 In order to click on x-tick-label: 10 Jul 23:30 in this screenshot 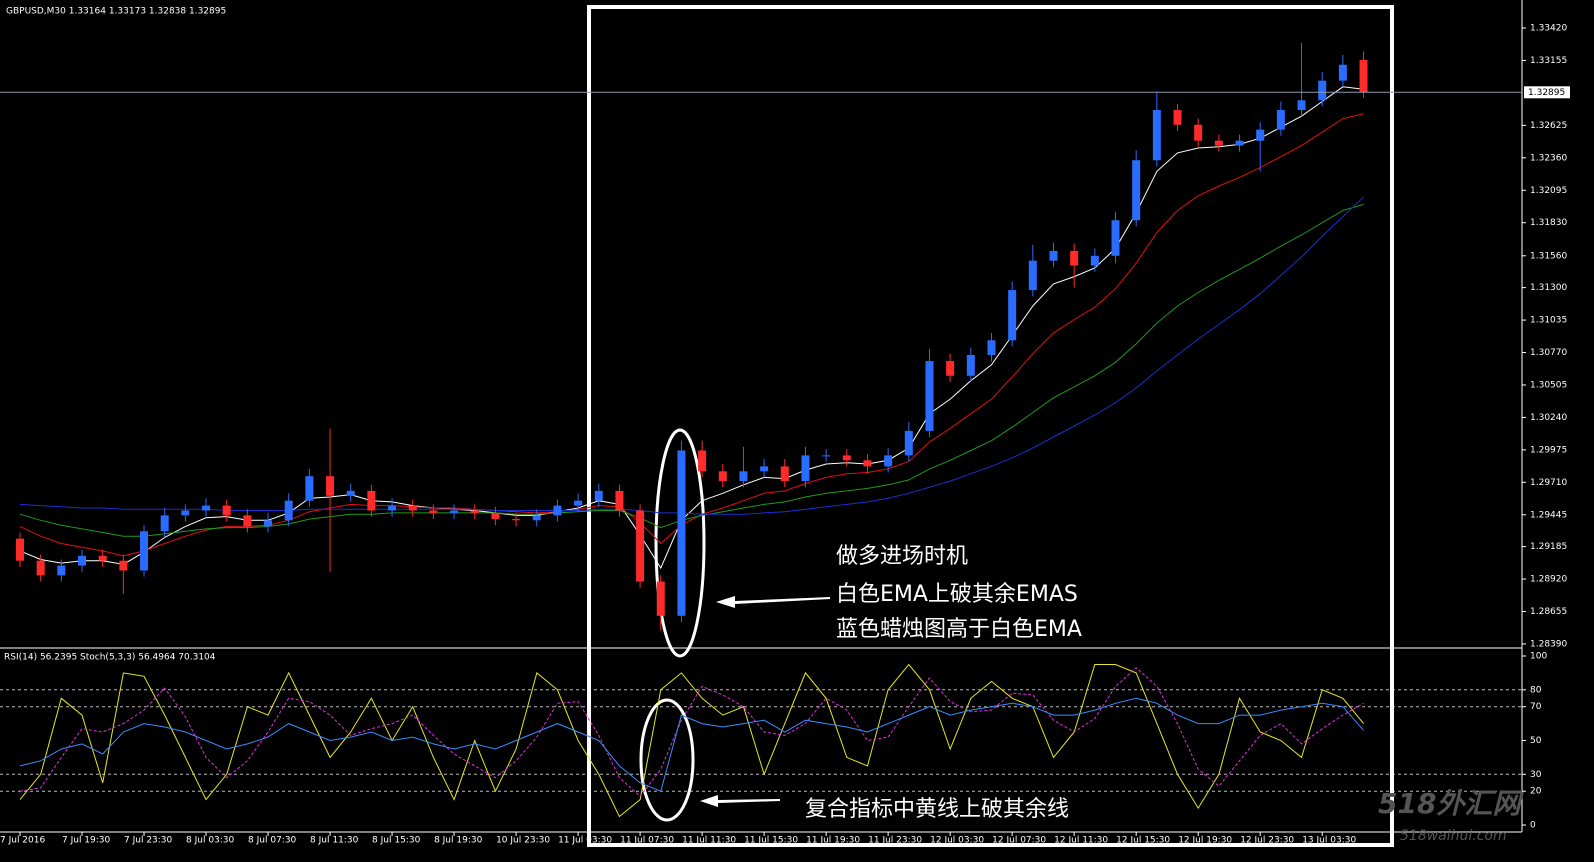, I will do `click(523, 841)`.